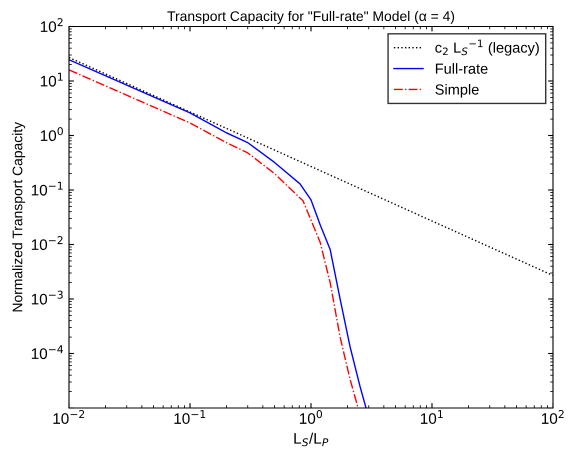 Image resolution: width=574 pixels, height=464 pixels. Describe the element at coordinates (47, 352) in the screenshot. I see `y-tick-label: 10$^{−4}$` at that location.